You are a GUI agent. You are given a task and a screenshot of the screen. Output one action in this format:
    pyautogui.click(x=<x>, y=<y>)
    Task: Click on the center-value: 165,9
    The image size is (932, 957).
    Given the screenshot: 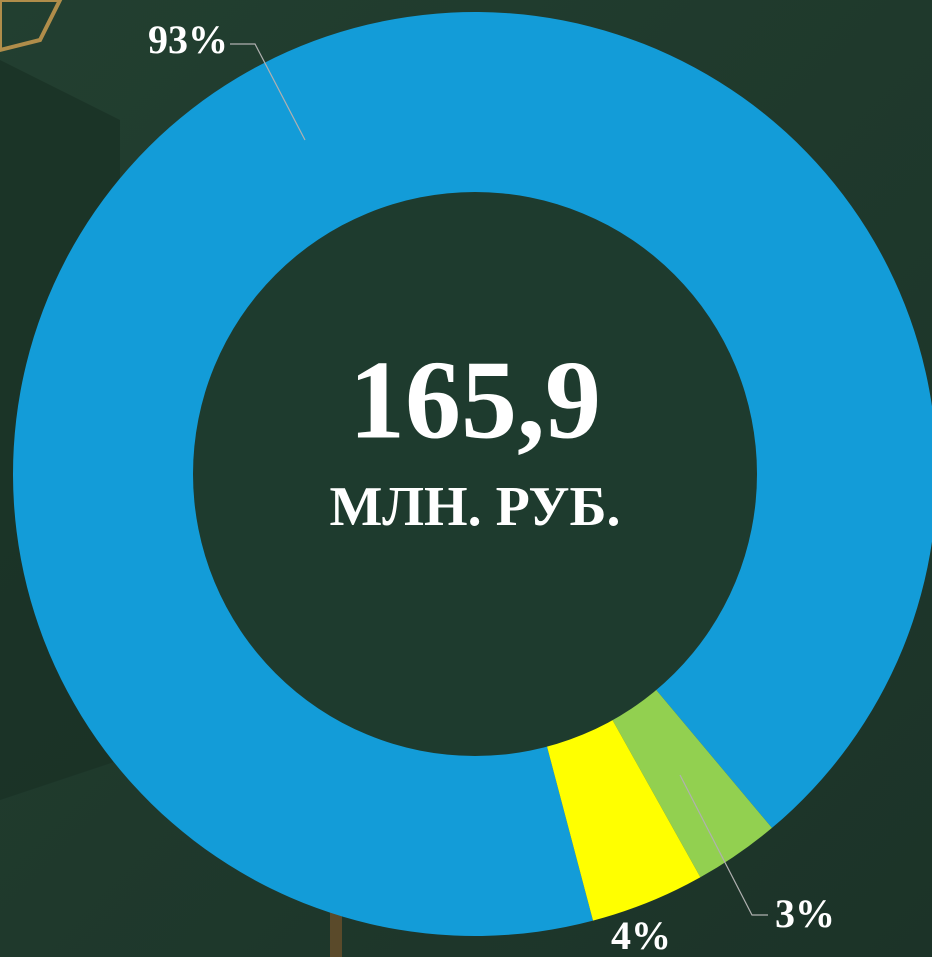 What is the action you would take?
    pyautogui.click(x=475, y=401)
    